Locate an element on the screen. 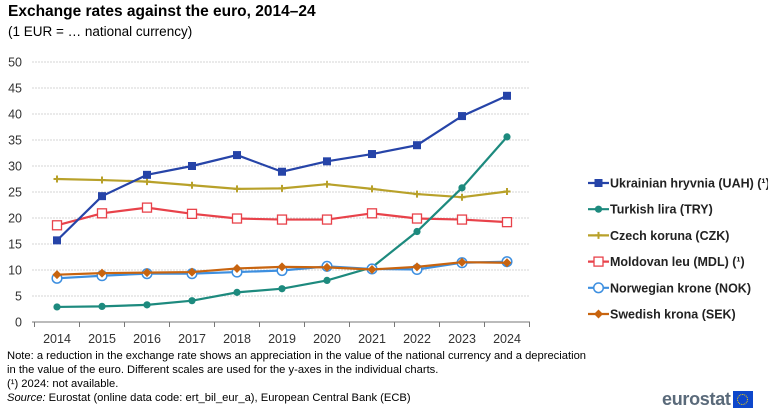  y-tick-label: 25 is located at coordinates (15, 193).